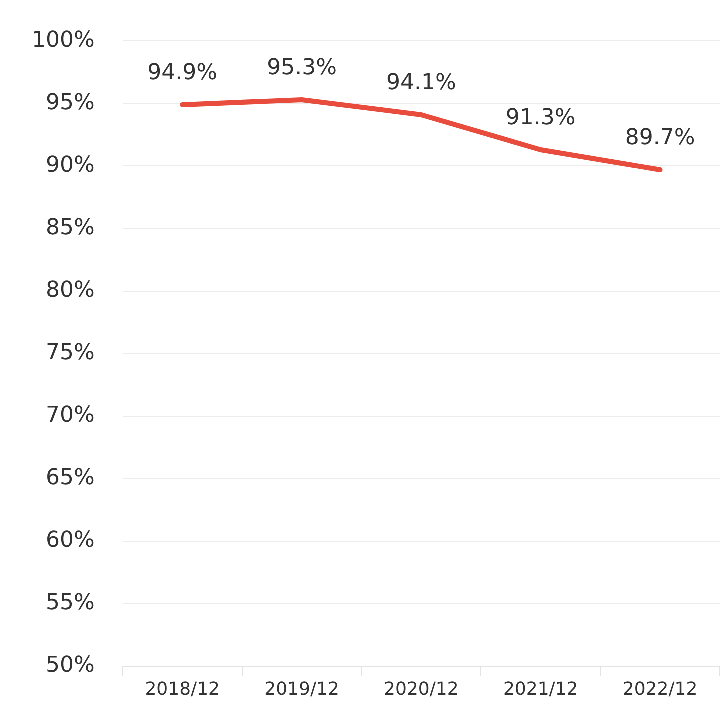  I want to click on y-tick-label: 50%, so click(70, 665).